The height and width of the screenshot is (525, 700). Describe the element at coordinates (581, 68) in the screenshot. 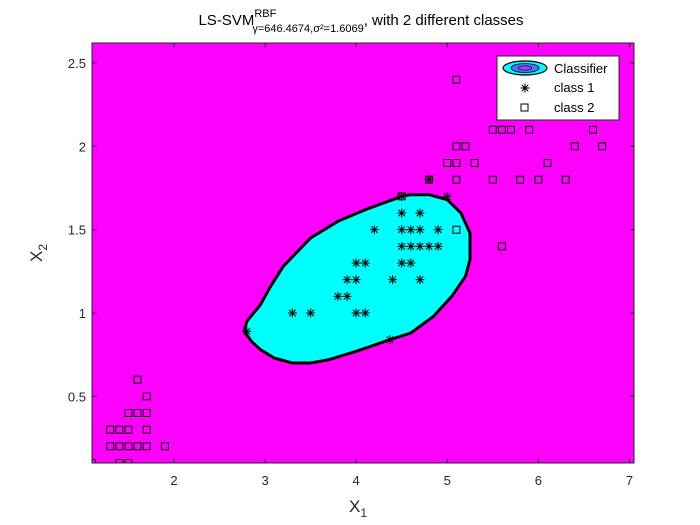

I see `legend-label-classifier: Classifier` at that location.